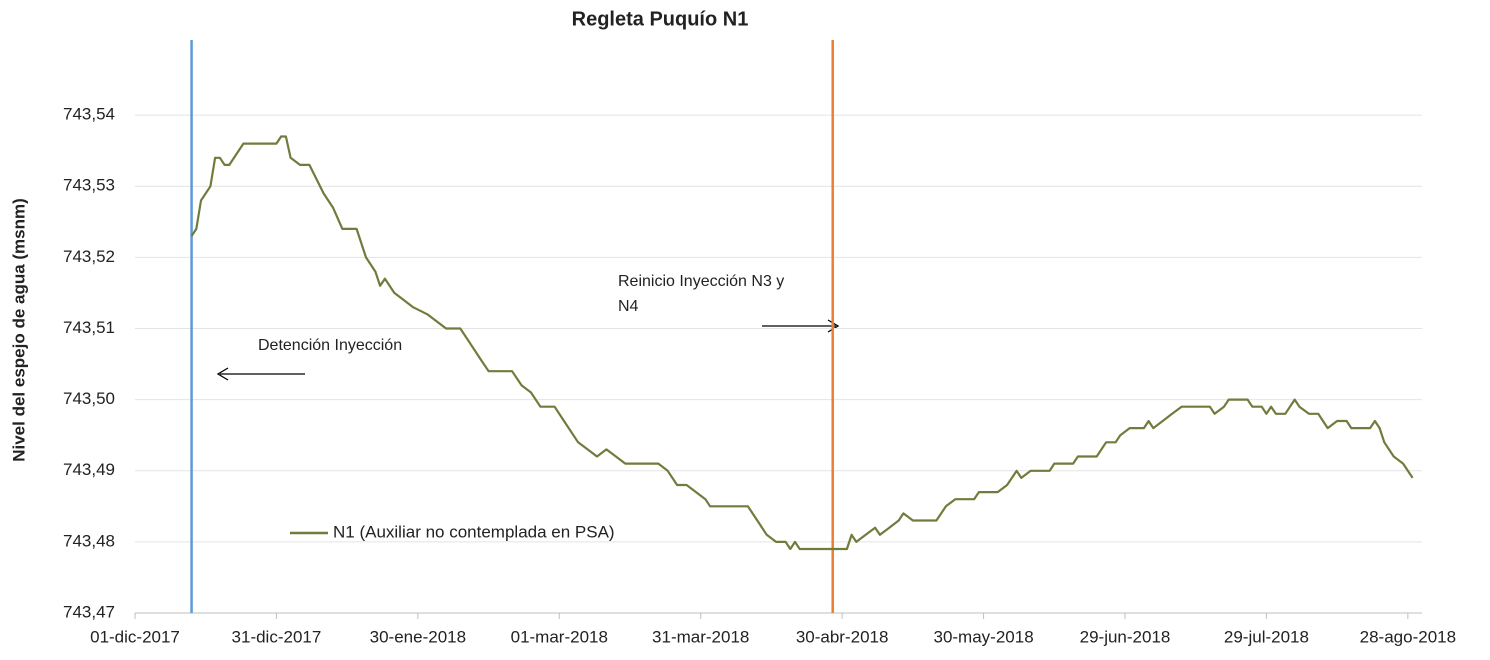 The height and width of the screenshot is (660, 1490). Describe the element at coordinates (983, 636) in the screenshot. I see `x-tick-label: 30-may-2018` at that location.